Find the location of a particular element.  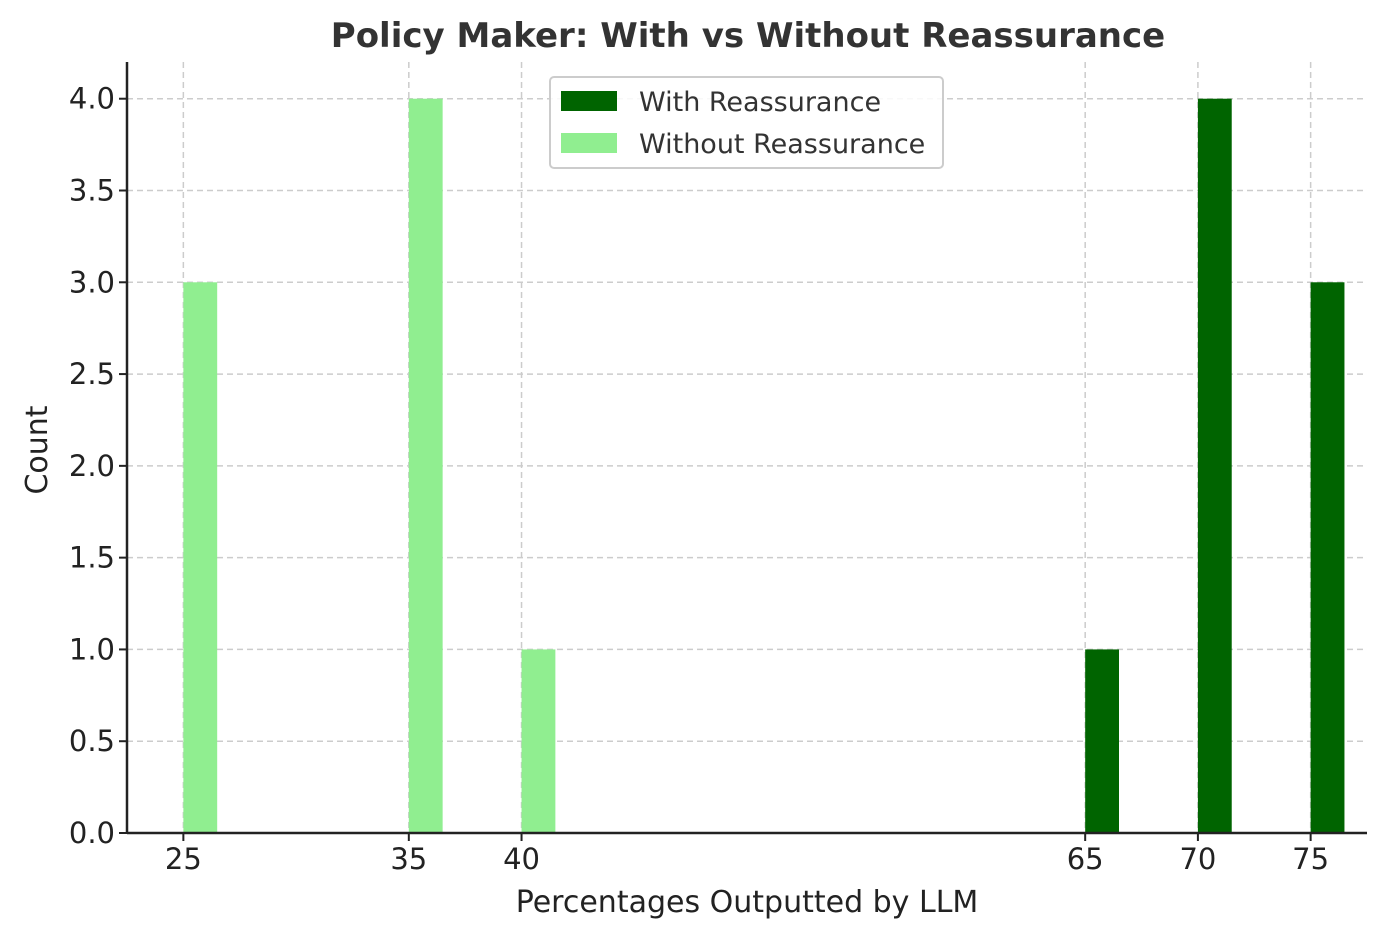

legend-box is located at coordinates (746, 122).